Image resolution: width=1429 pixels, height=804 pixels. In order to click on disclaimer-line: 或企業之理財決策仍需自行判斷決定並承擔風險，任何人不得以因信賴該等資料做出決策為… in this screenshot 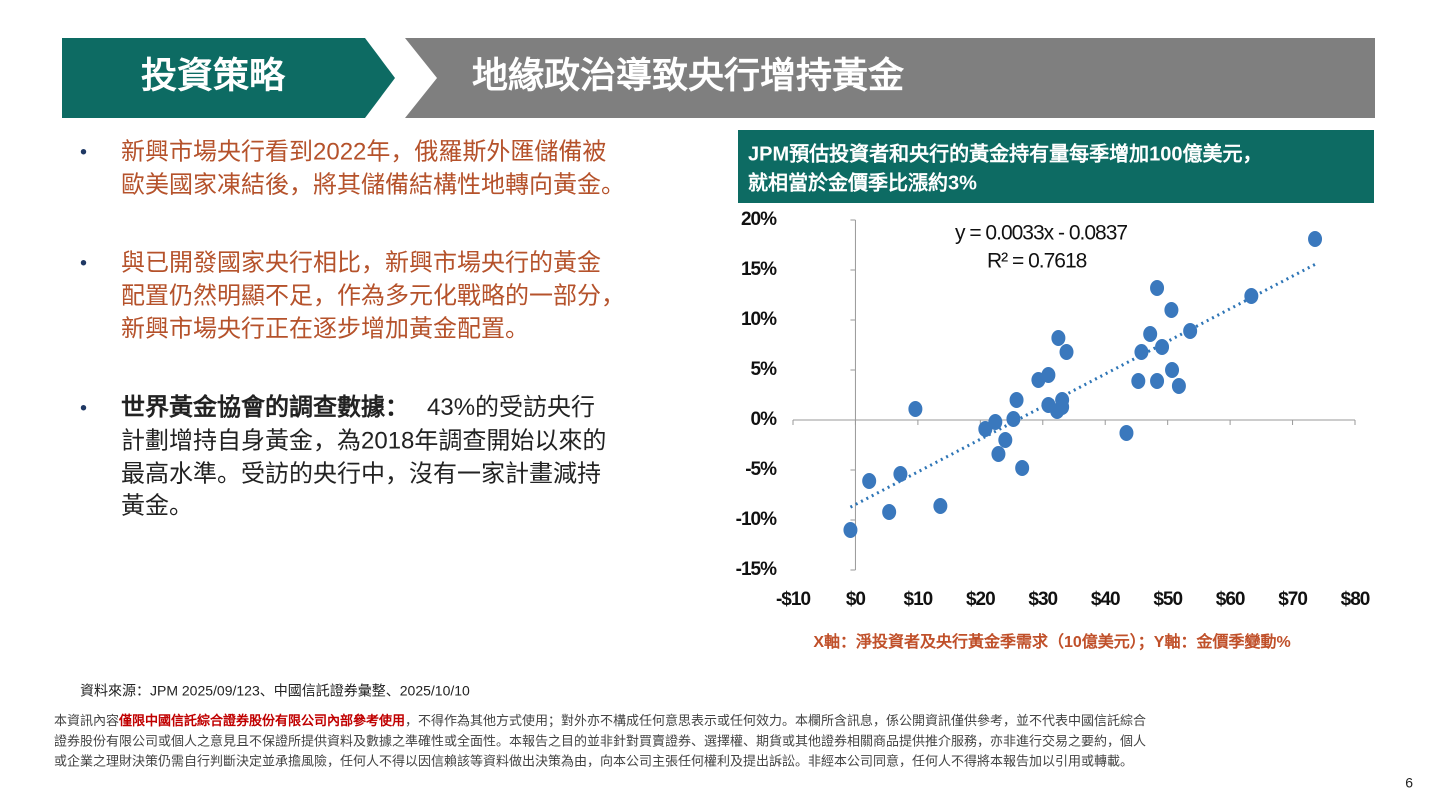, I will do `click(593, 760)`.